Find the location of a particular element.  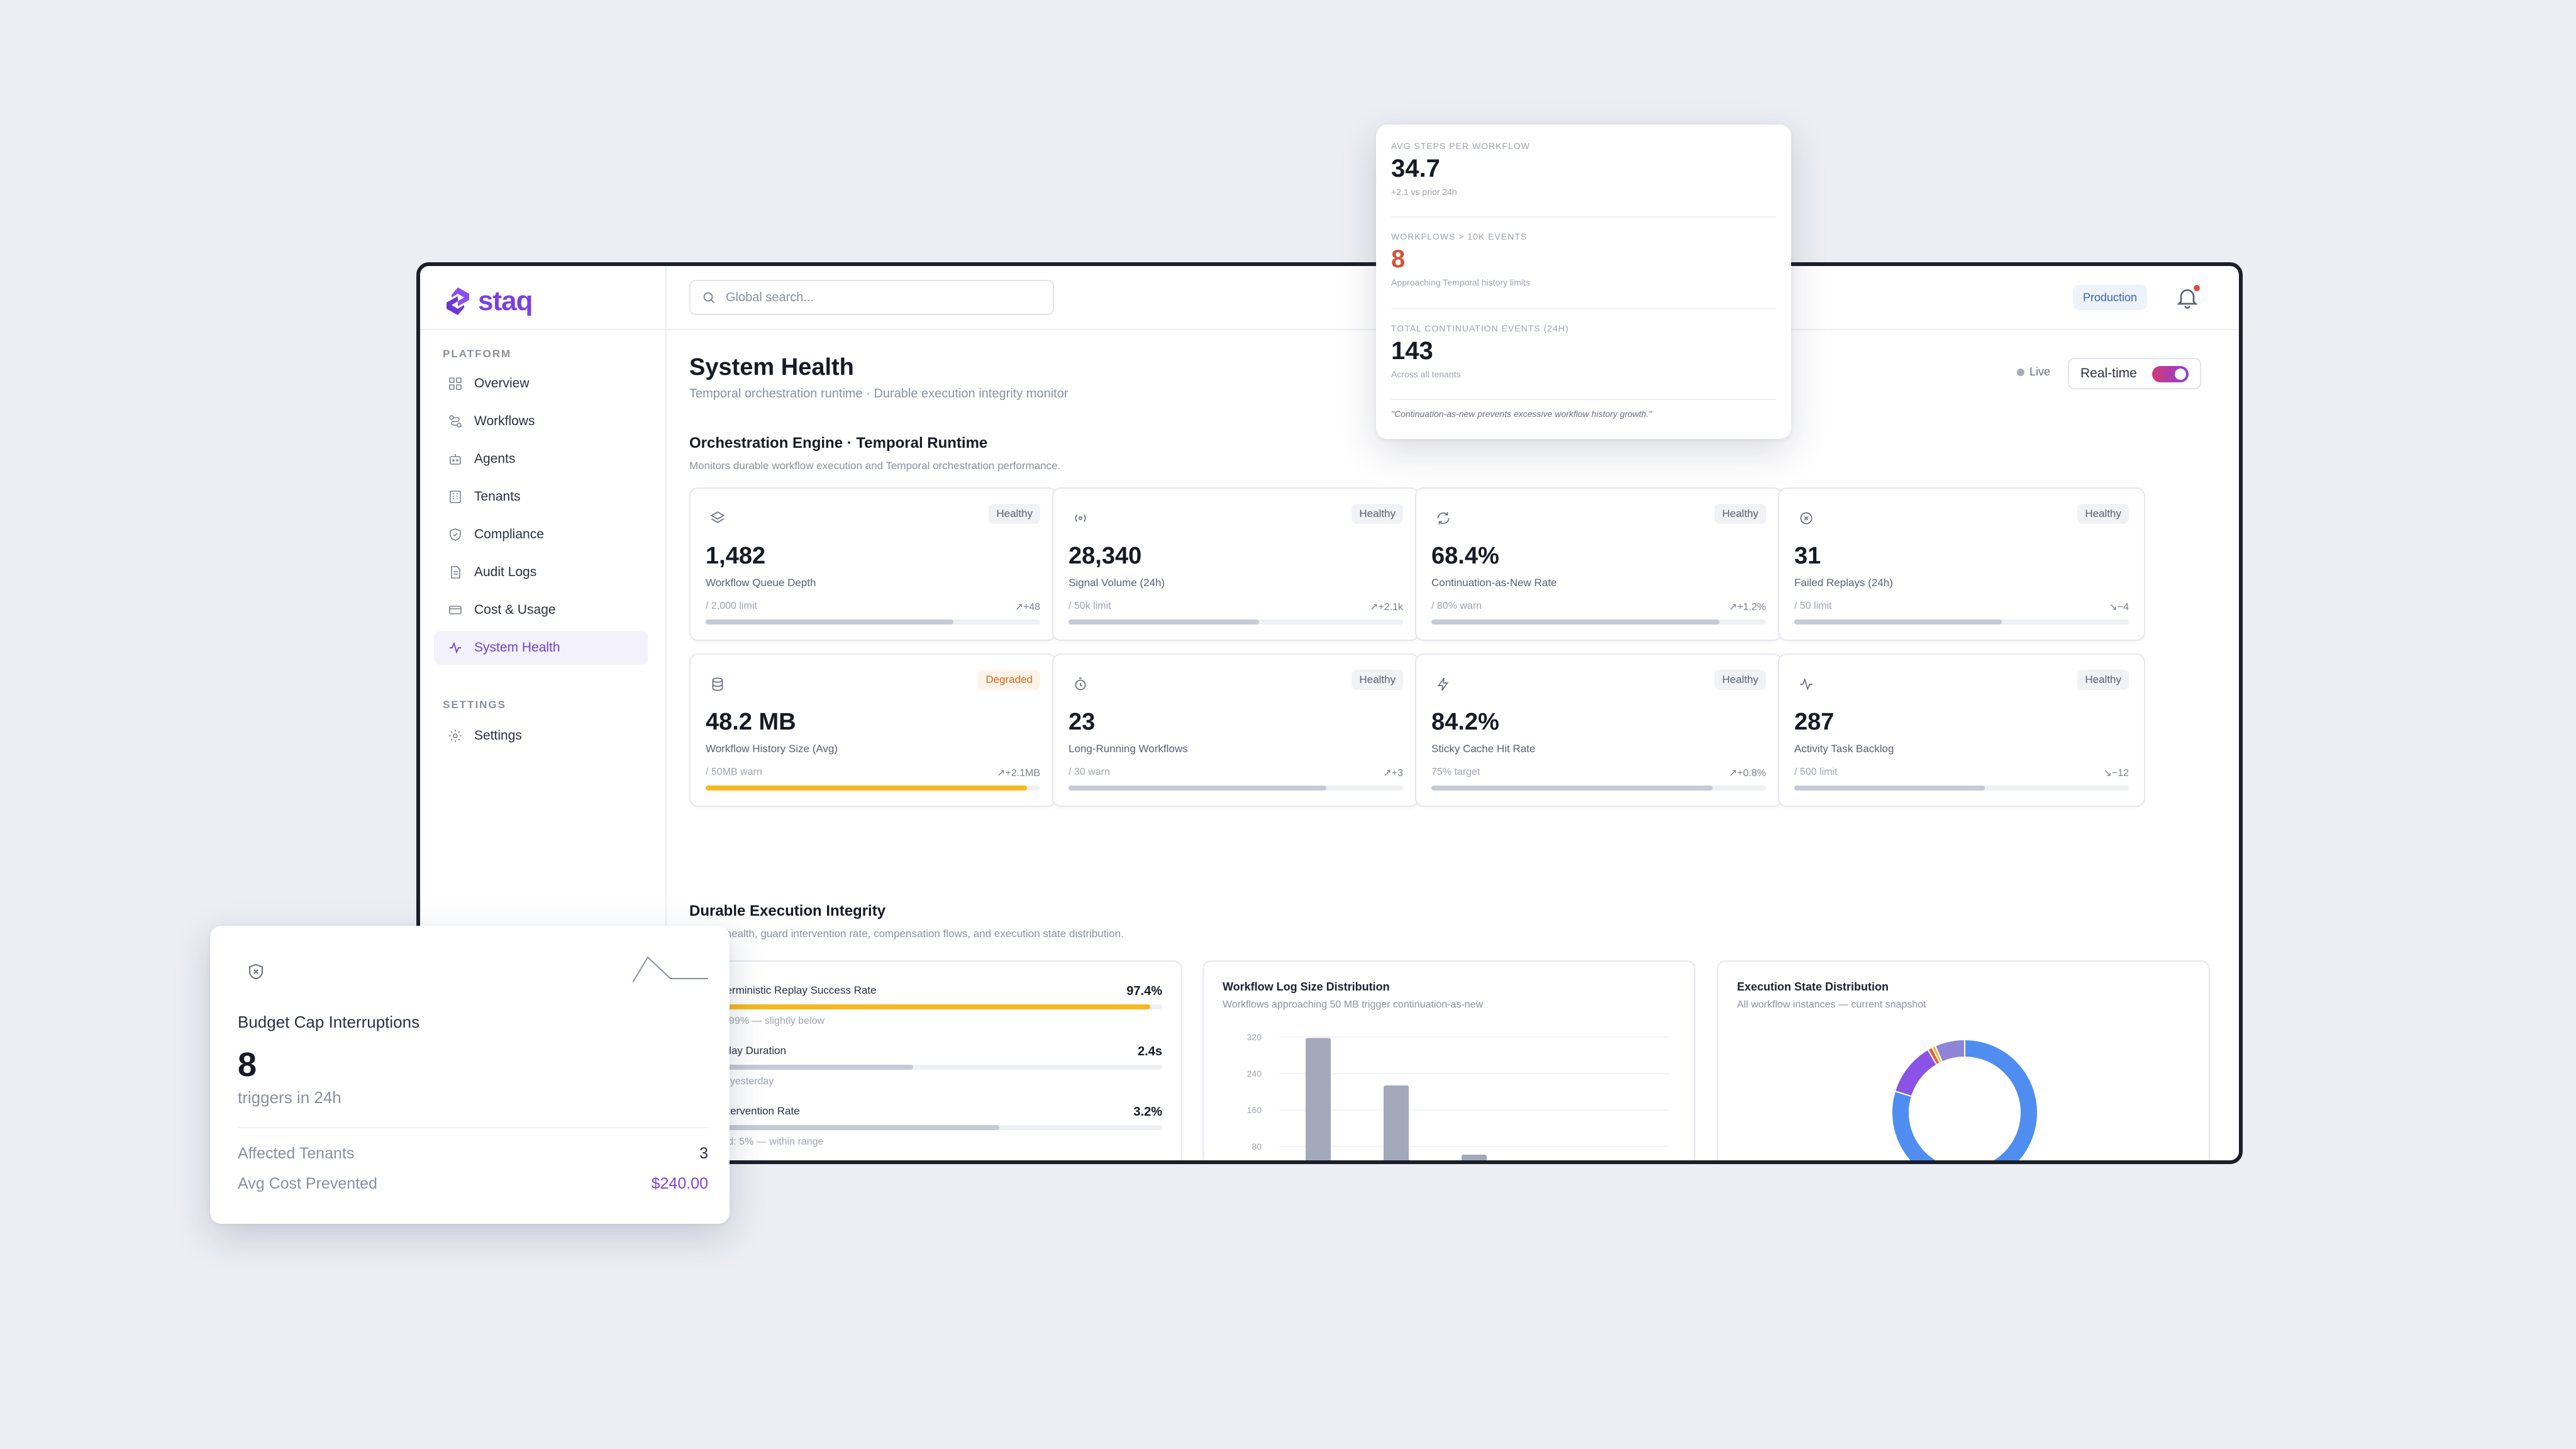

sidebar-item-system-health: System Health is located at coordinates (541, 648).